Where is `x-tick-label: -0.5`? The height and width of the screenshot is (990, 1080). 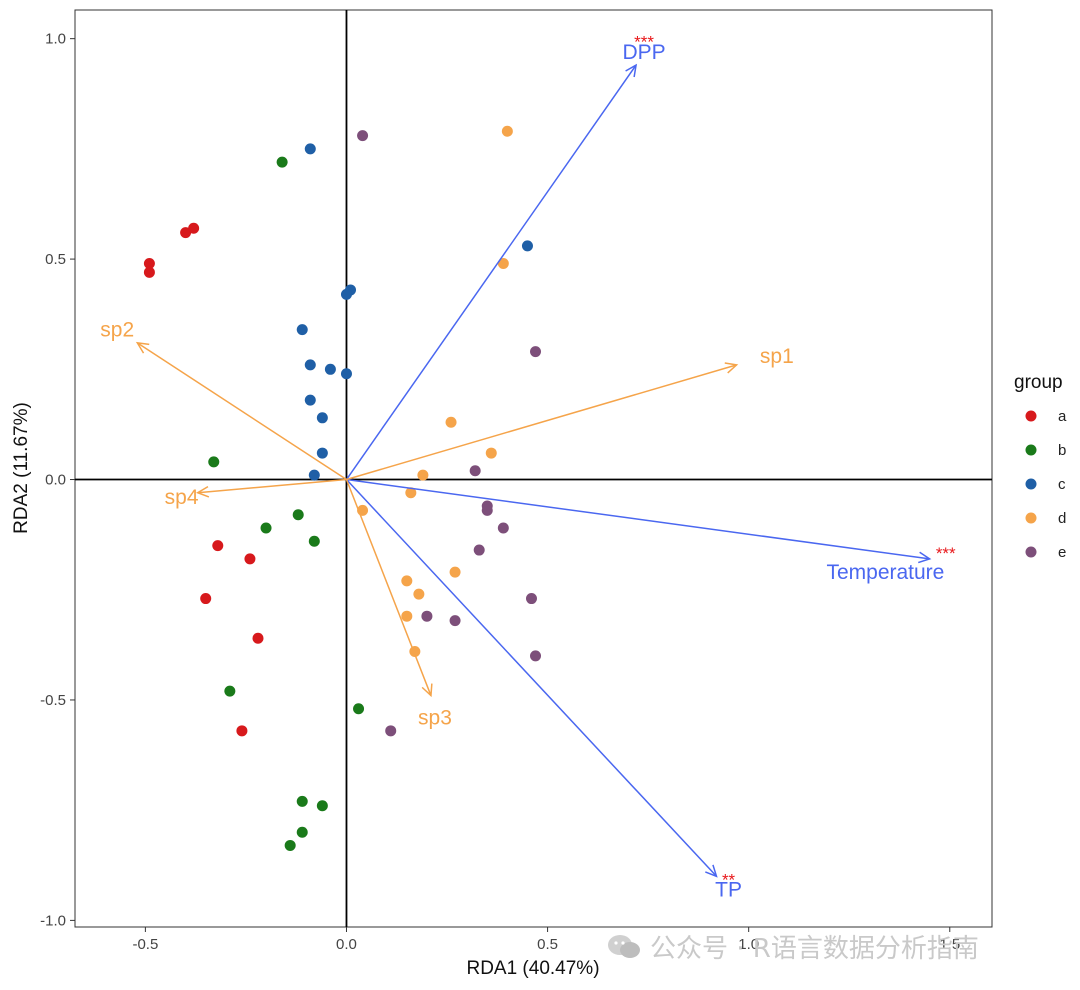 x-tick-label: -0.5 is located at coordinates (145, 944).